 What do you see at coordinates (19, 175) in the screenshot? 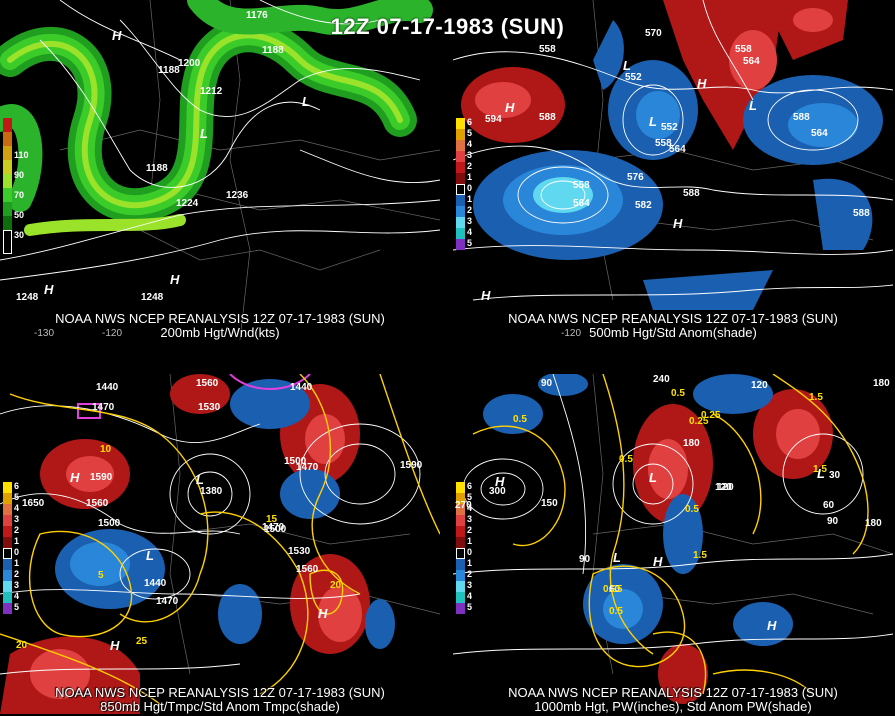
I see `legend-label: 90` at bounding box center [19, 175].